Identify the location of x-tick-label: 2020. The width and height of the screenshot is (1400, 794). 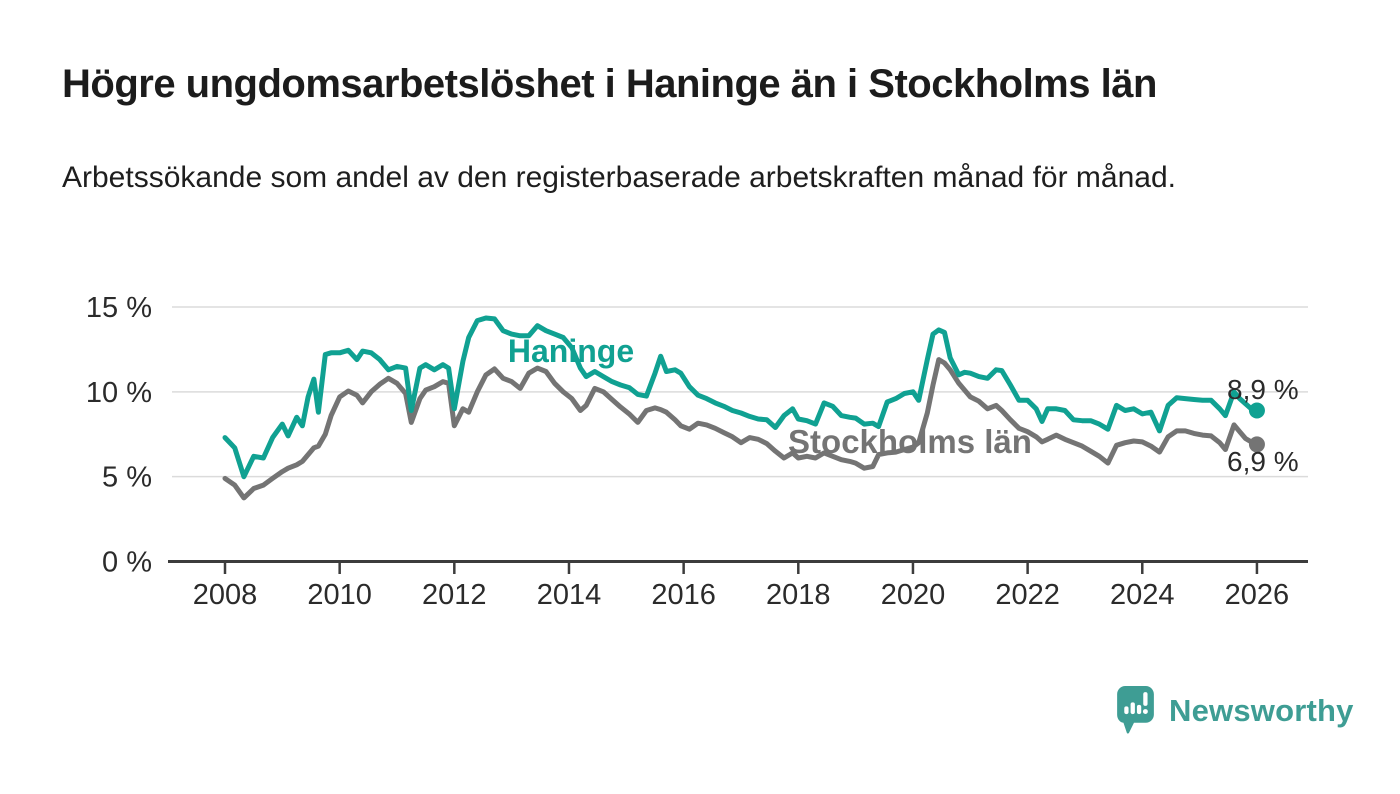
(913, 595).